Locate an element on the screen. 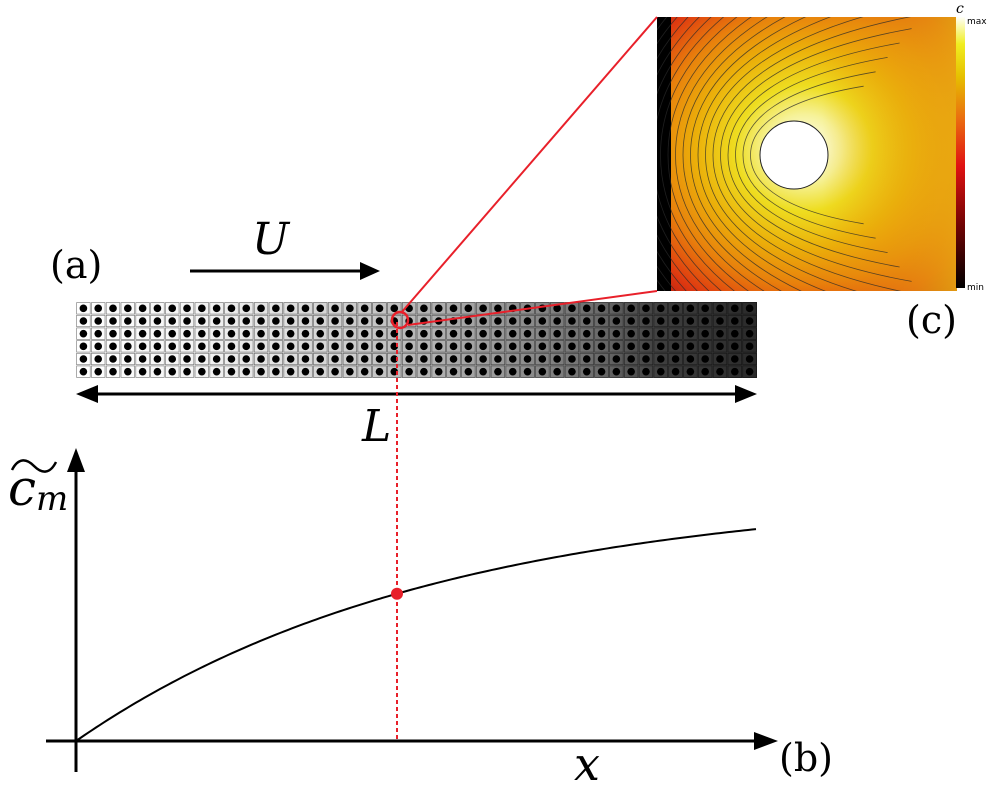 This screenshot has width=990, height=785. panel-label-c: (c) is located at coordinates (931, 320).